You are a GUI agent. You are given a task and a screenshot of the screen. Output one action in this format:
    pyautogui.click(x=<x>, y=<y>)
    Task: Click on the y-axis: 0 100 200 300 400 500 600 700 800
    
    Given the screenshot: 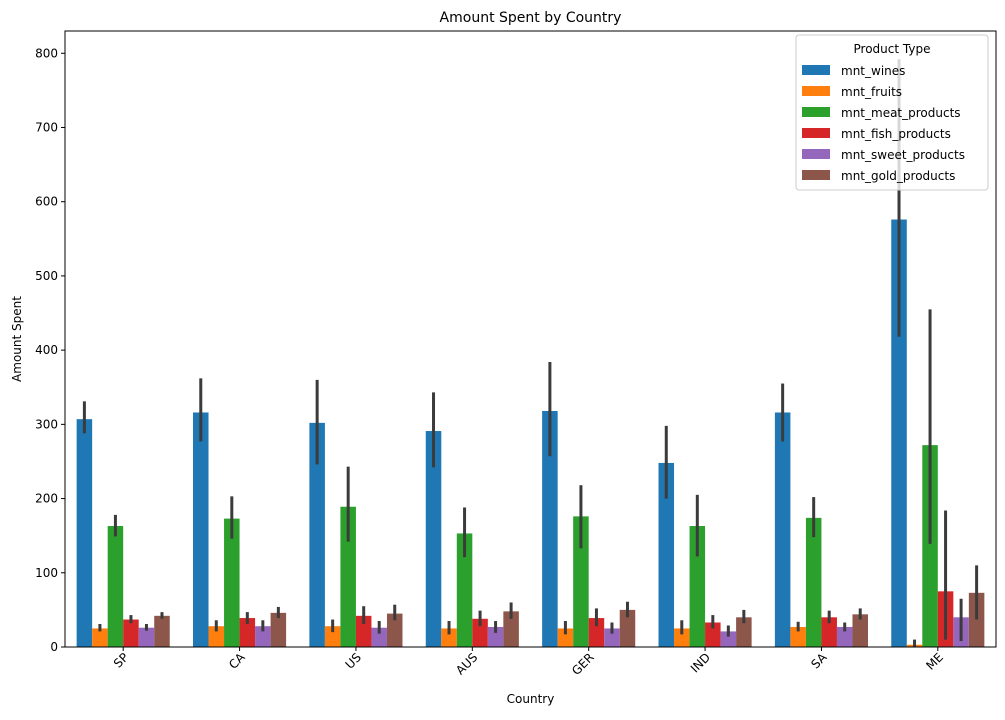 What is the action you would take?
    pyautogui.click(x=50, y=350)
    